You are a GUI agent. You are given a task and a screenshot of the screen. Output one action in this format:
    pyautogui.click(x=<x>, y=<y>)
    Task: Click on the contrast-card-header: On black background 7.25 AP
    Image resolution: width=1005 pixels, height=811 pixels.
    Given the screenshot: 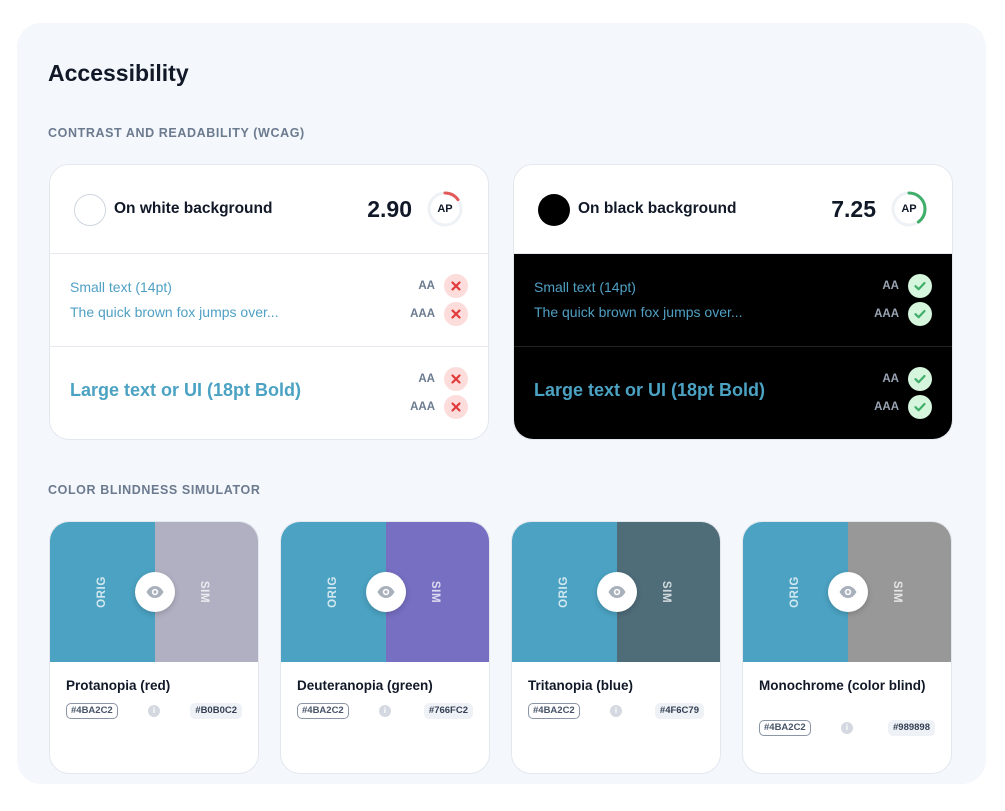 What is the action you would take?
    pyautogui.click(x=733, y=209)
    